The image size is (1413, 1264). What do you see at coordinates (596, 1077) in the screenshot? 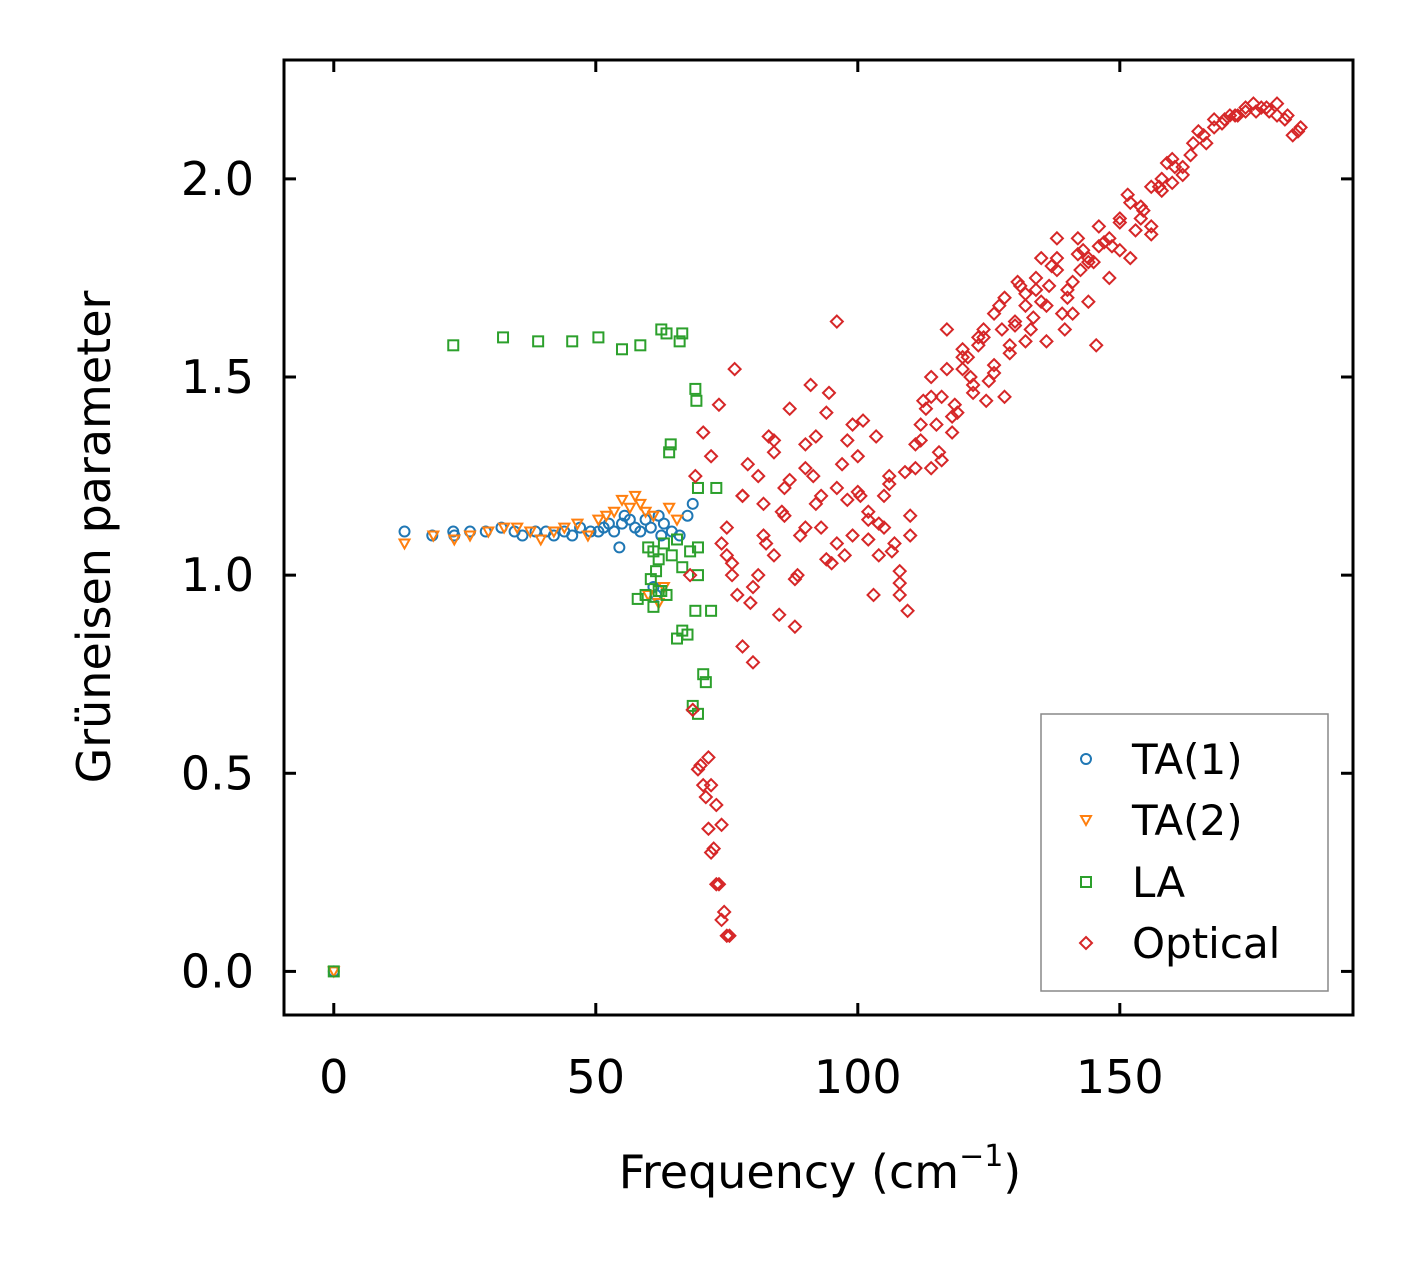
I see `x-tick-label: 50` at bounding box center [596, 1077].